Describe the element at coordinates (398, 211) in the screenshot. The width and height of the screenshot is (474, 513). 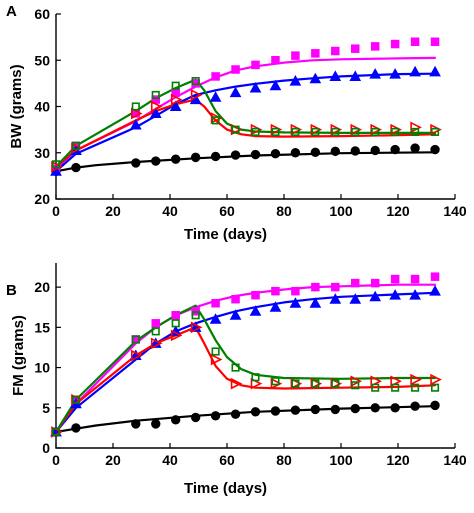
I see `x-tick-label: 120` at that location.